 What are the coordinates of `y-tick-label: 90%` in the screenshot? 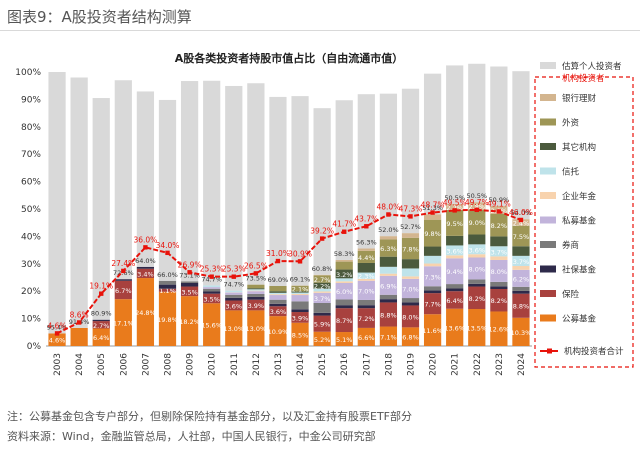 It's located at (31, 100).